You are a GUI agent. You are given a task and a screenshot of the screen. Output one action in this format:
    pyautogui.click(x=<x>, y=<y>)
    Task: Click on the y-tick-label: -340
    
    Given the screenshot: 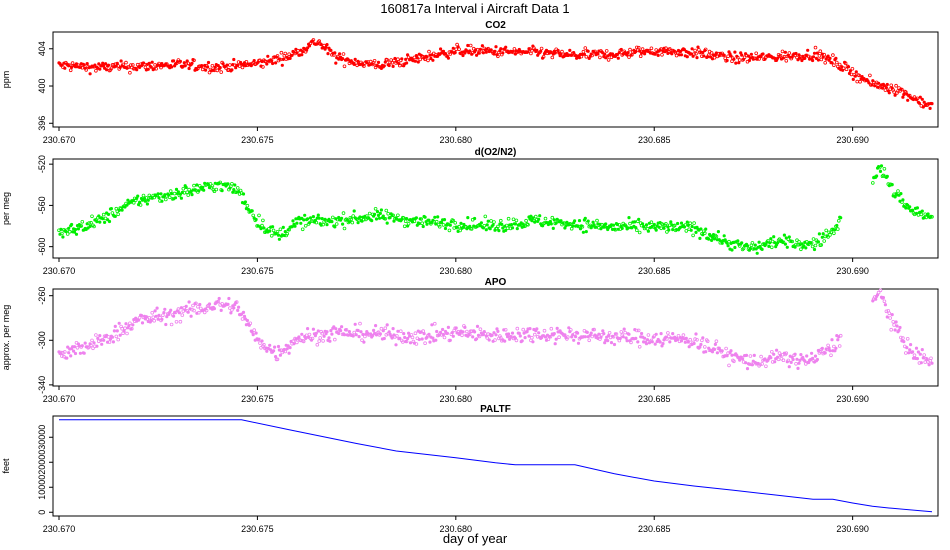 What is the action you would take?
    pyautogui.click(x=42, y=385)
    